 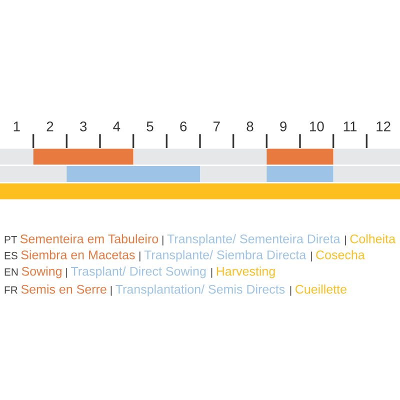 What do you see at coordinates (217, 127) in the screenshot?
I see `x-tick-label: 7` at bounding box center [217, 127].